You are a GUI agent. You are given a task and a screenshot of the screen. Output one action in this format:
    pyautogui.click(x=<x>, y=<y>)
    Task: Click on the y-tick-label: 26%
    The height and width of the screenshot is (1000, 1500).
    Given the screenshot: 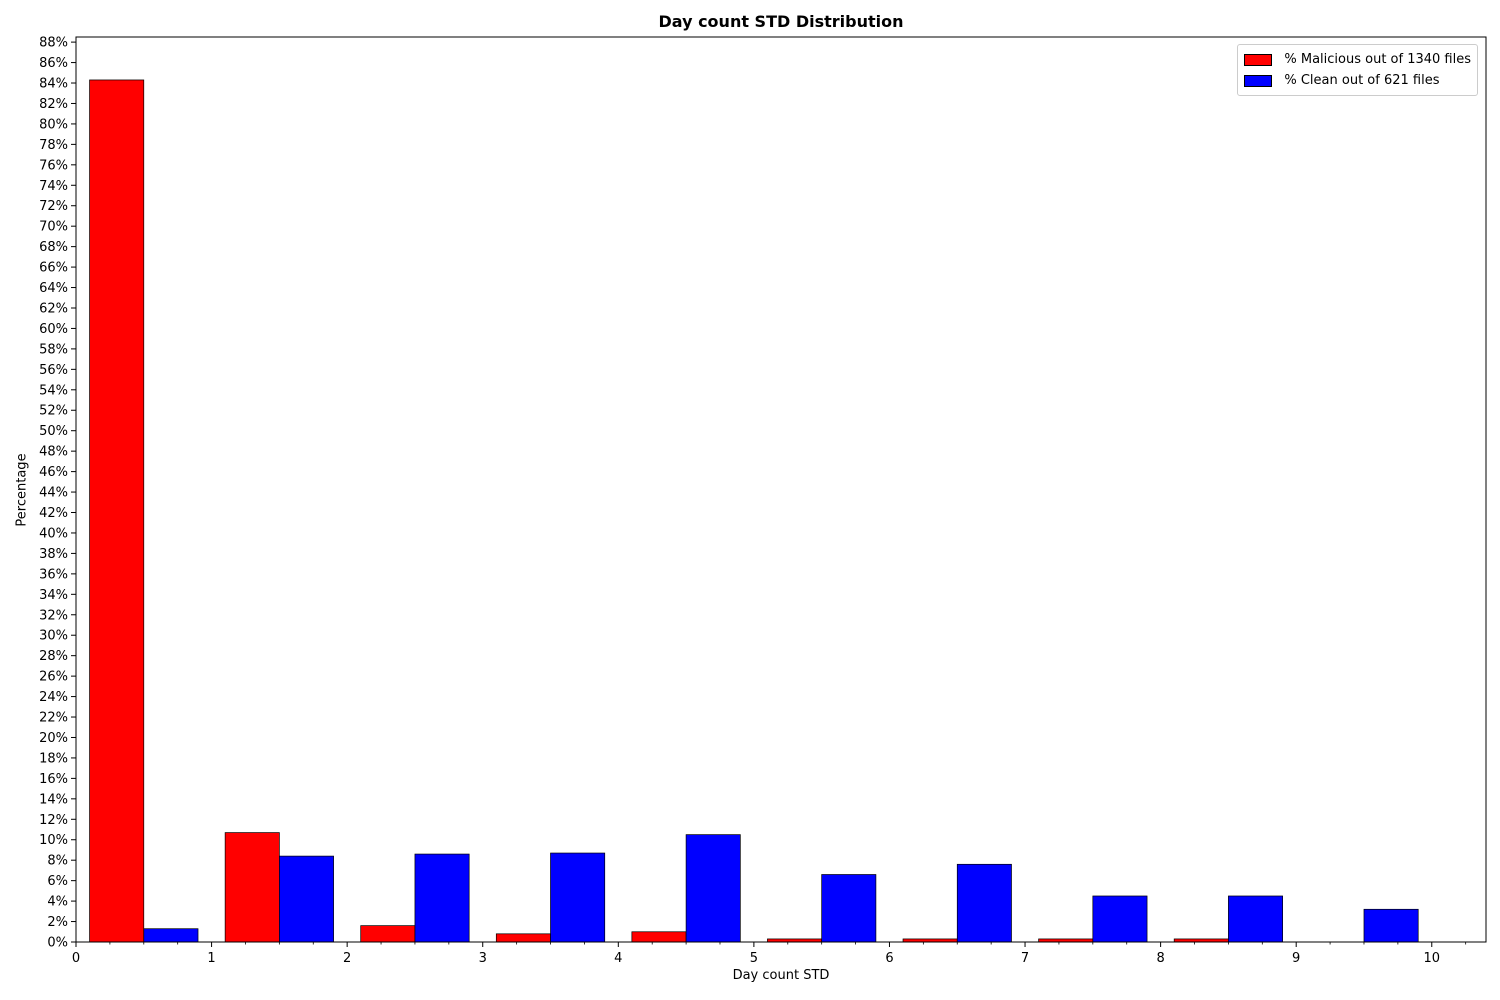 What is the action you would take?
    pyautogui.click(x=53, y=677)
    